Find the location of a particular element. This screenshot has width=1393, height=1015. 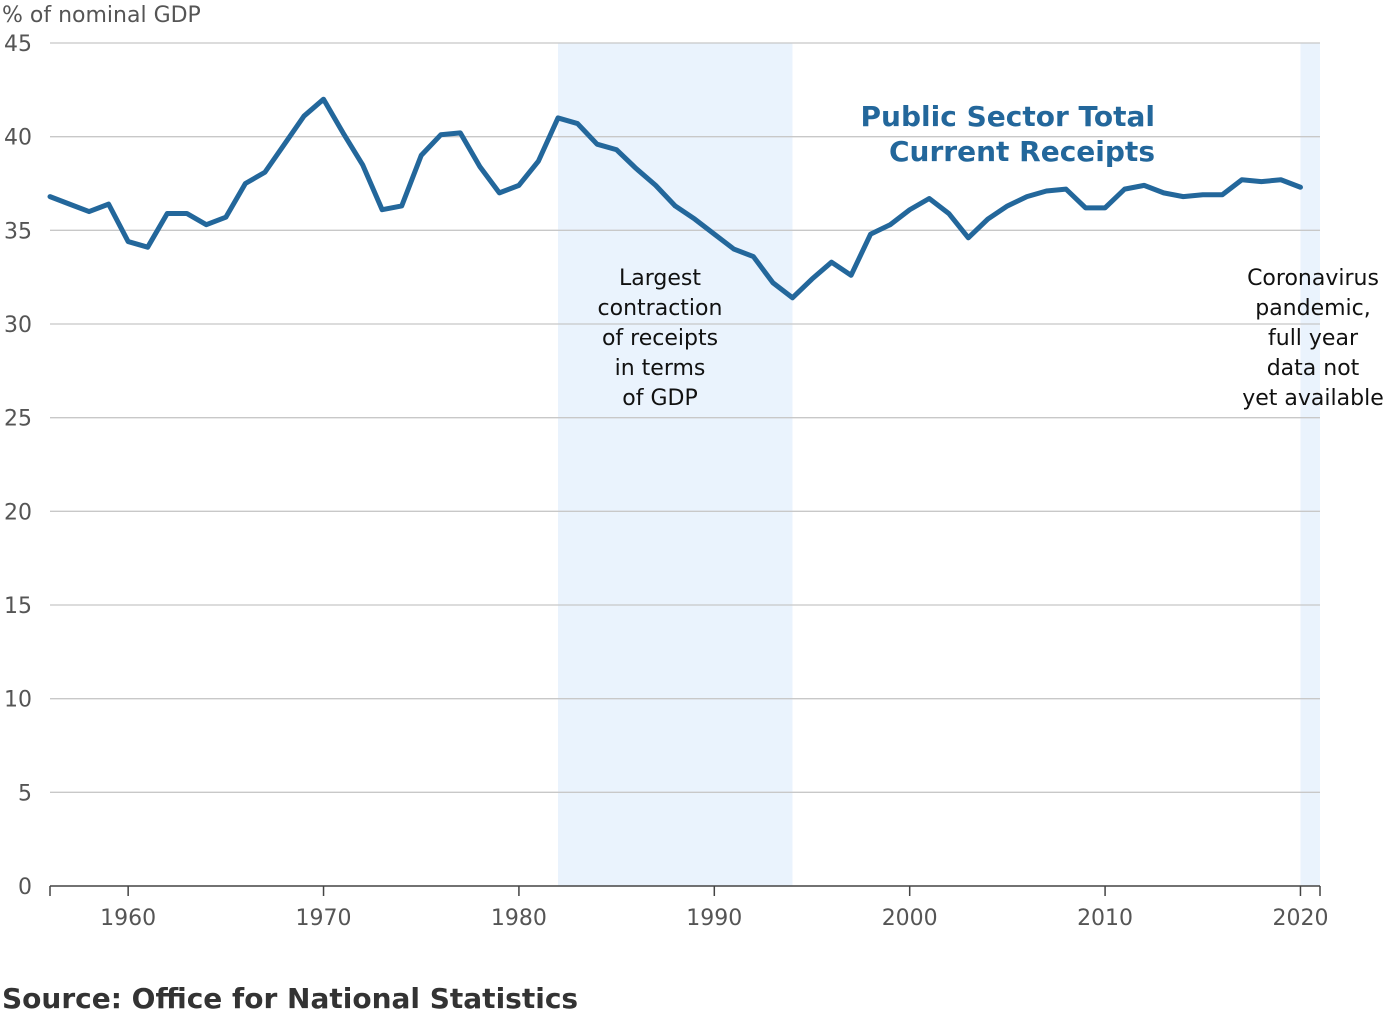

y-tick-label-40: 40 is located at coordinates (18, 138).